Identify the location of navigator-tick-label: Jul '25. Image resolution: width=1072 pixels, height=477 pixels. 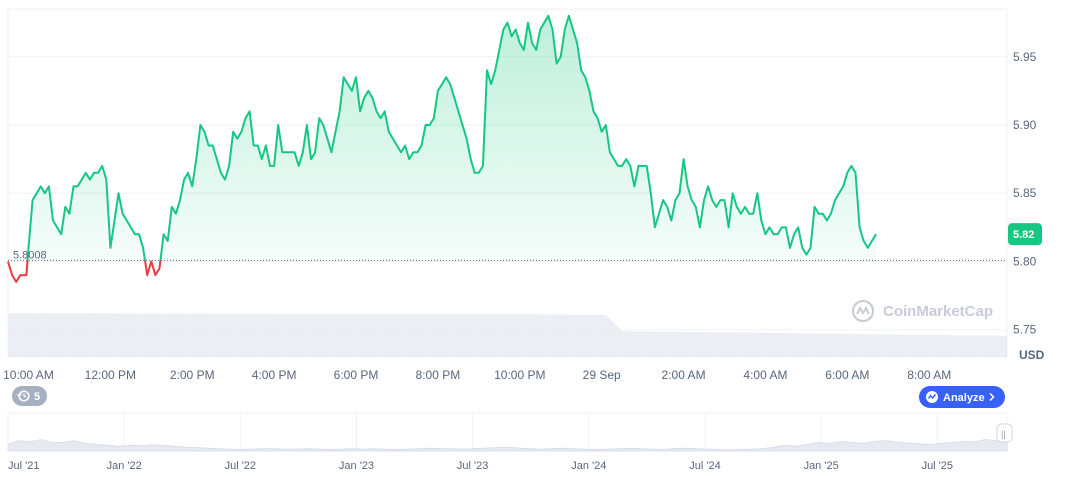
(937, 466).